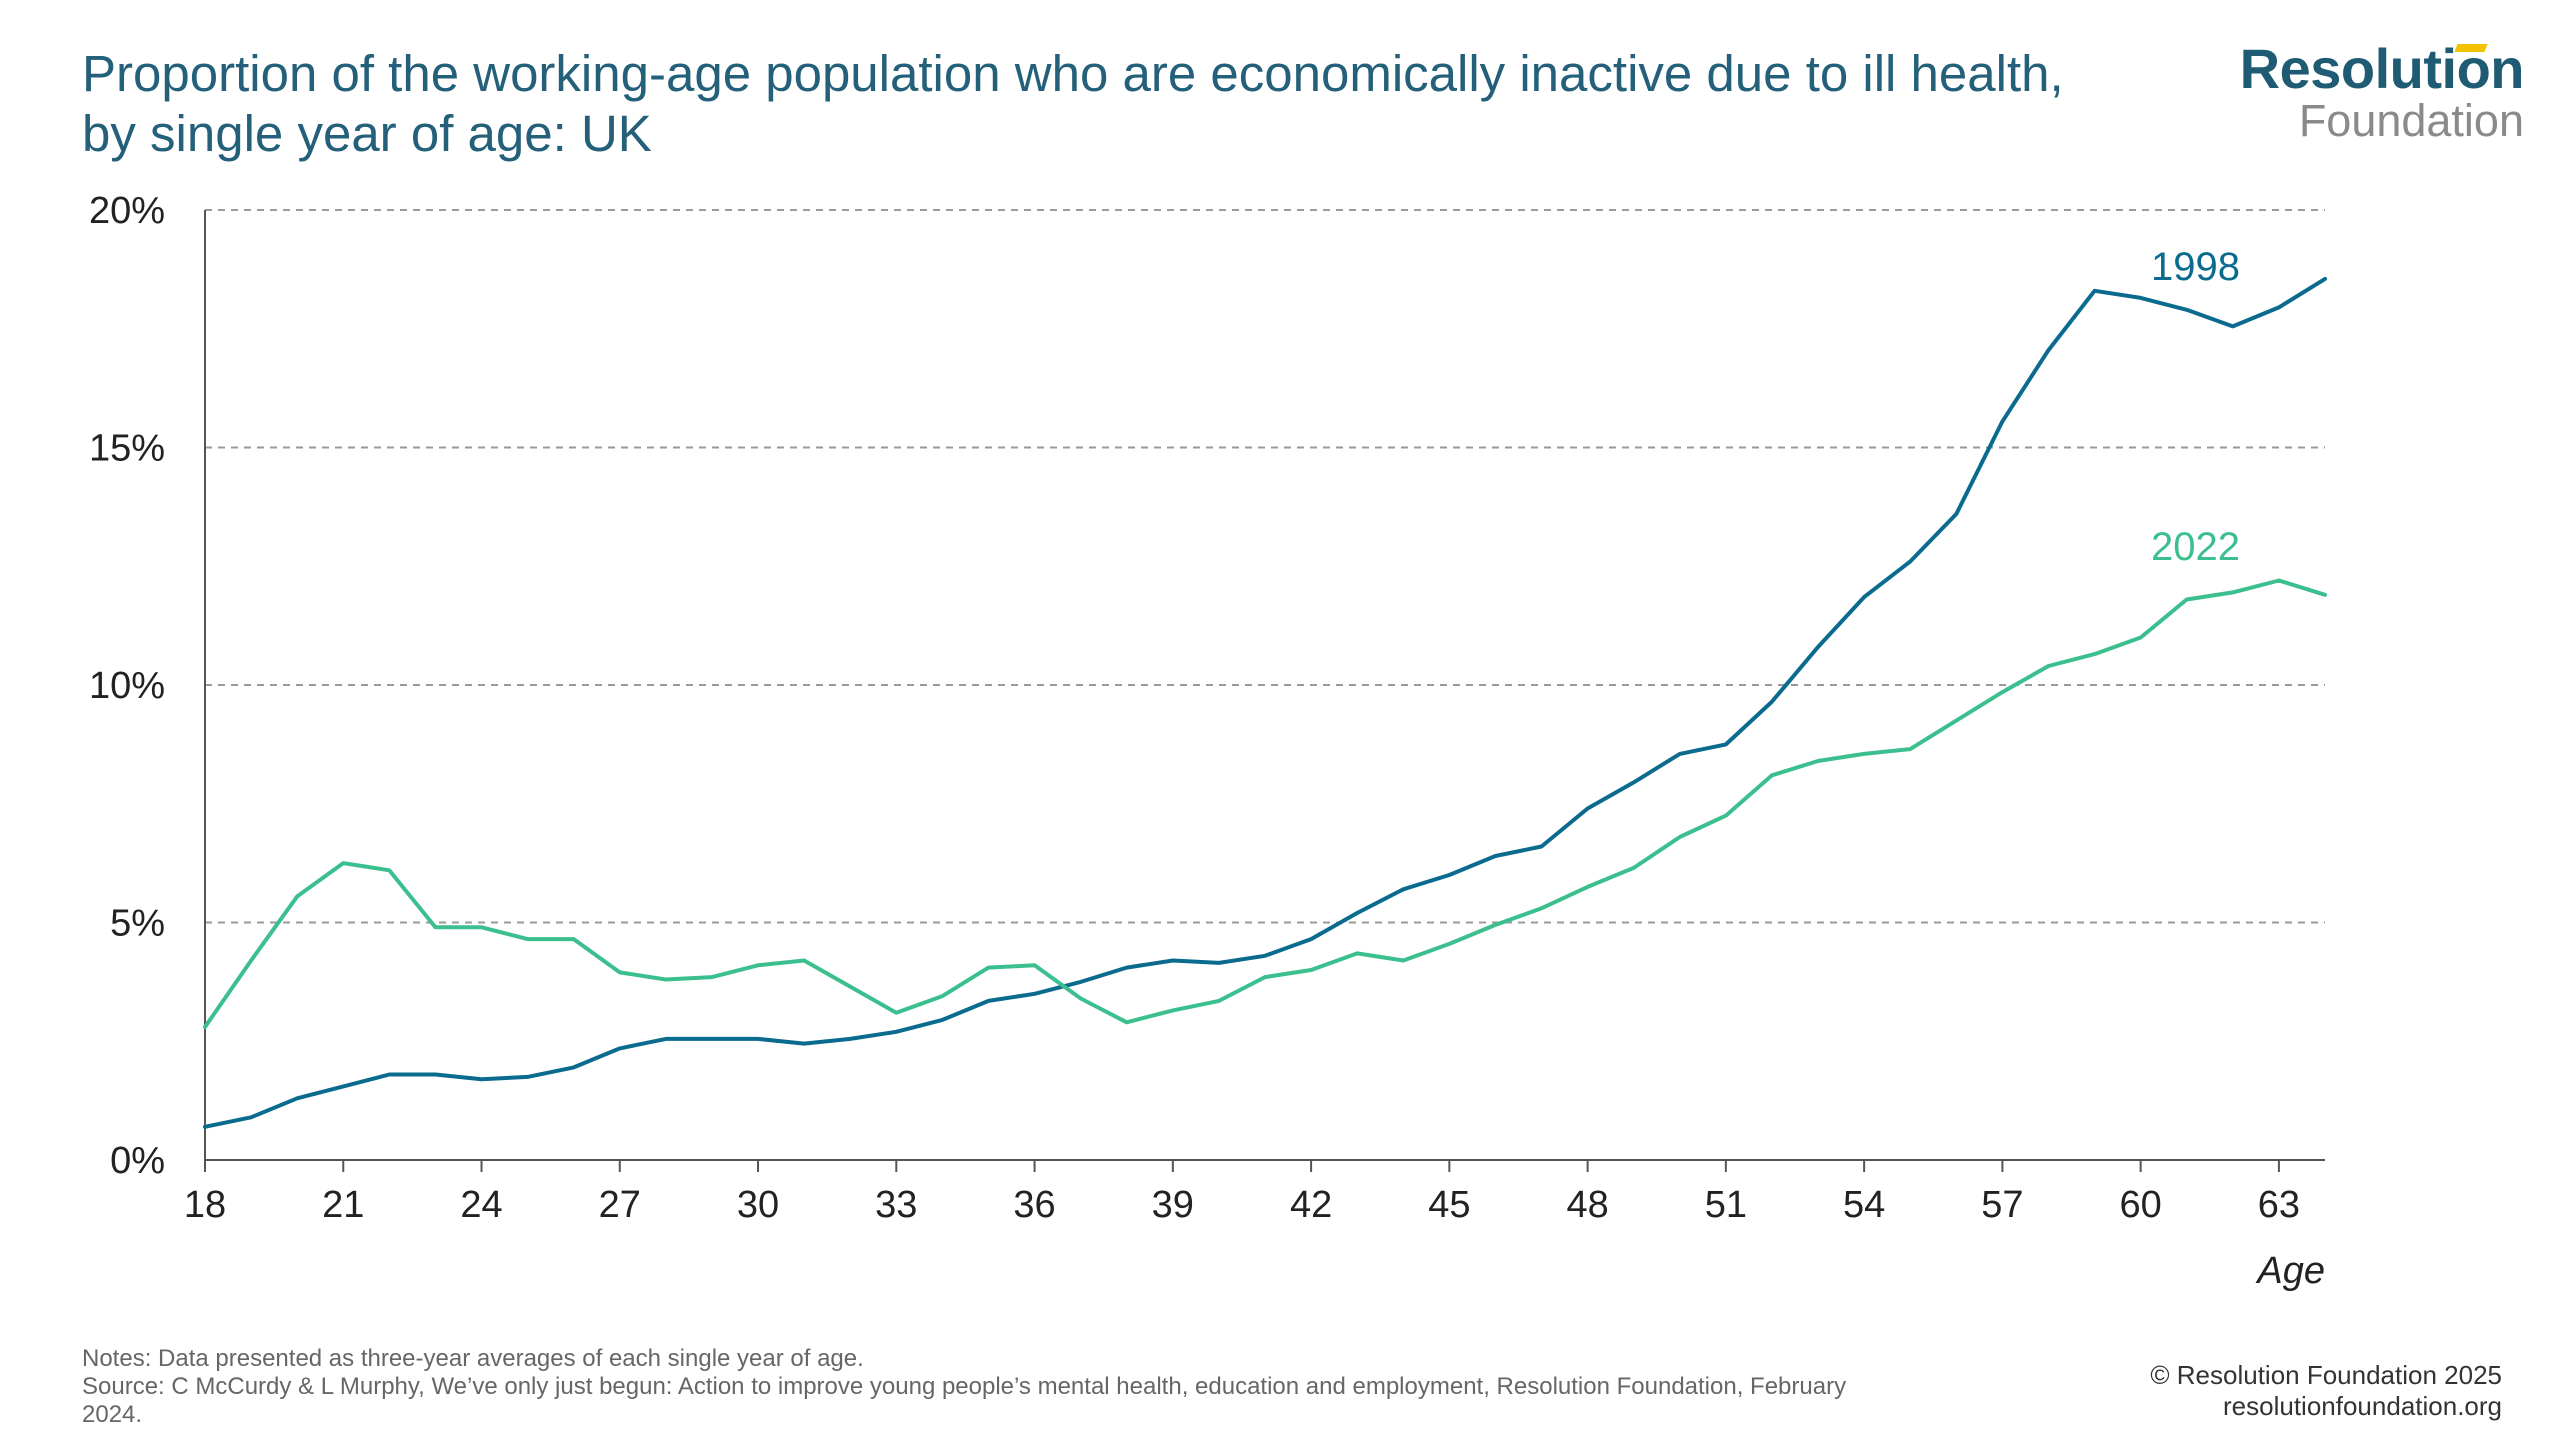 Image resolution: width=2560 pixels, height=1440 pixels. I want to click on y-tick-label: 0%, so click(137, 1161).